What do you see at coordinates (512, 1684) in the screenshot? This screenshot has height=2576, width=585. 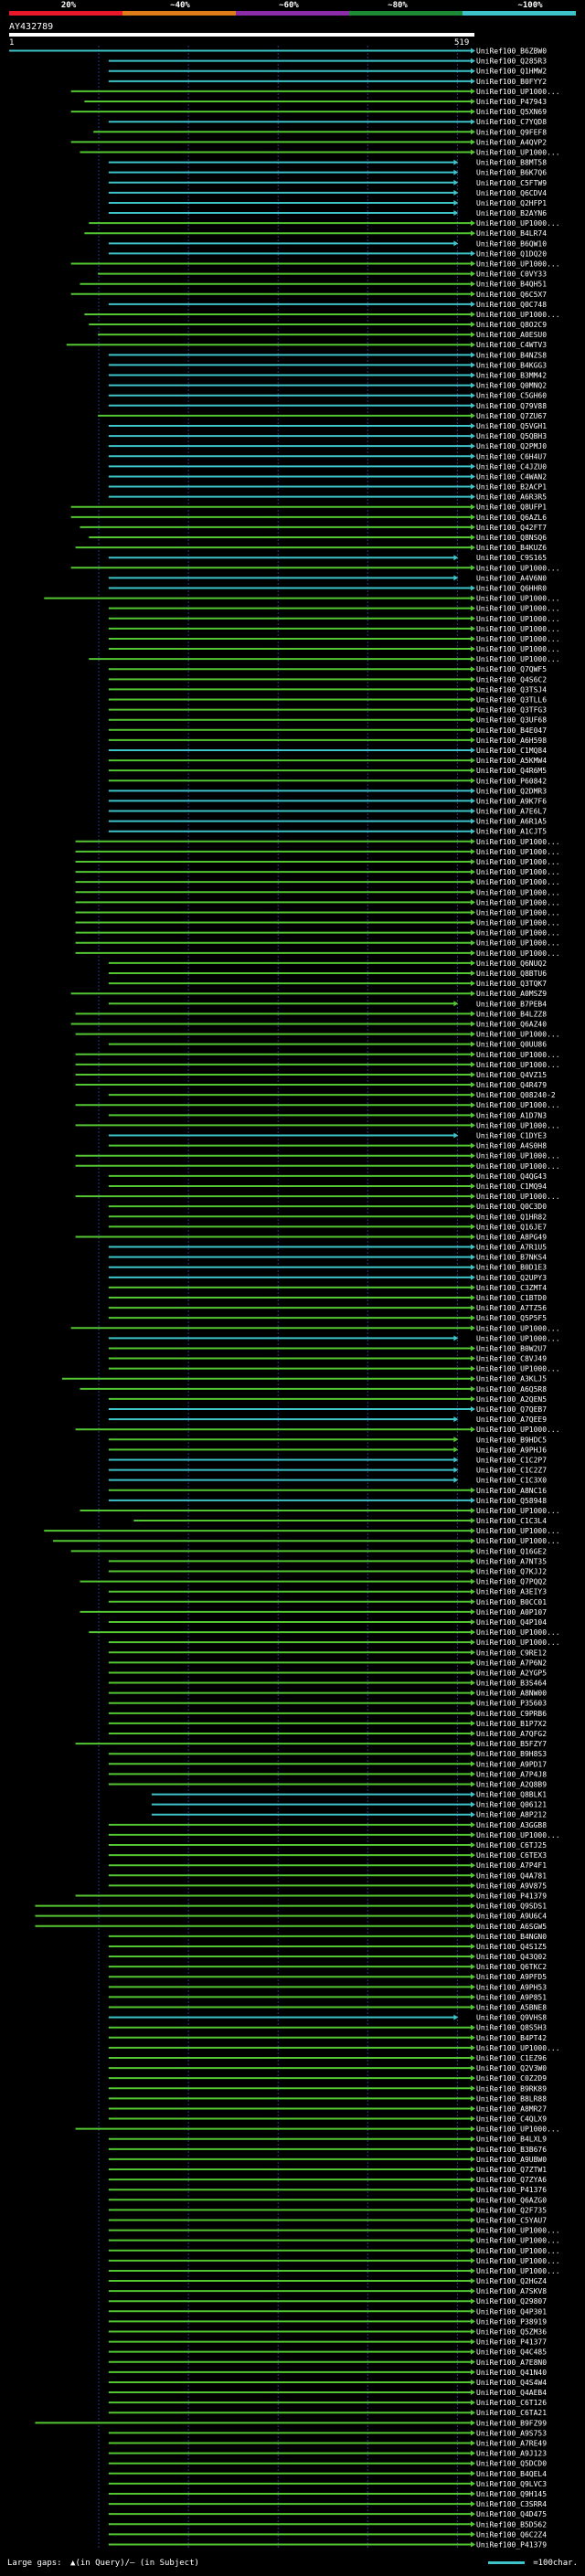 I see `hit-label: UniRef100_B3S464` at bounding box center [512, 1684].